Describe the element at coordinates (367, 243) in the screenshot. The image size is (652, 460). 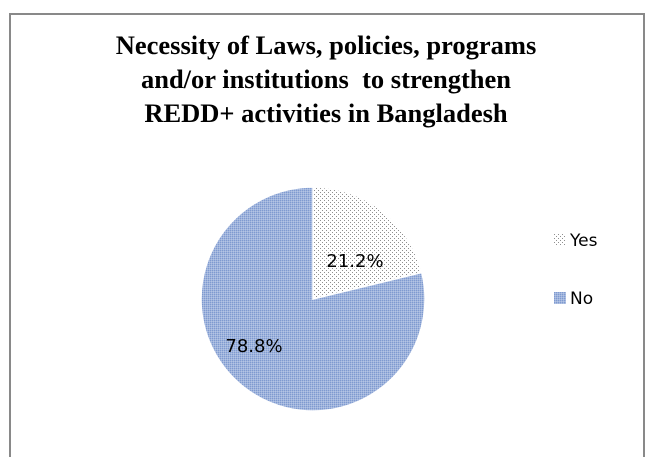
I see `pie-slice-yes` at that location.